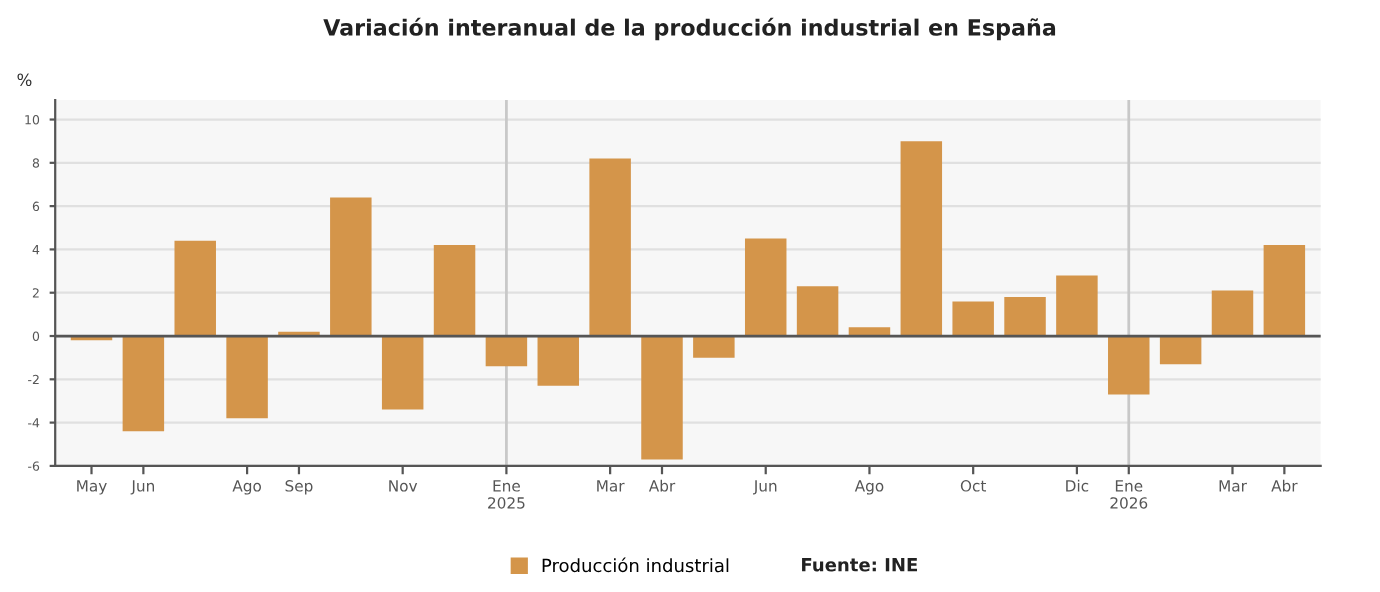  What do you see at coordinates (689, 29) in the screenshot?
I see `chart-title: Variación interanual de la producción industrial en España` at bounding box center [689, 29].